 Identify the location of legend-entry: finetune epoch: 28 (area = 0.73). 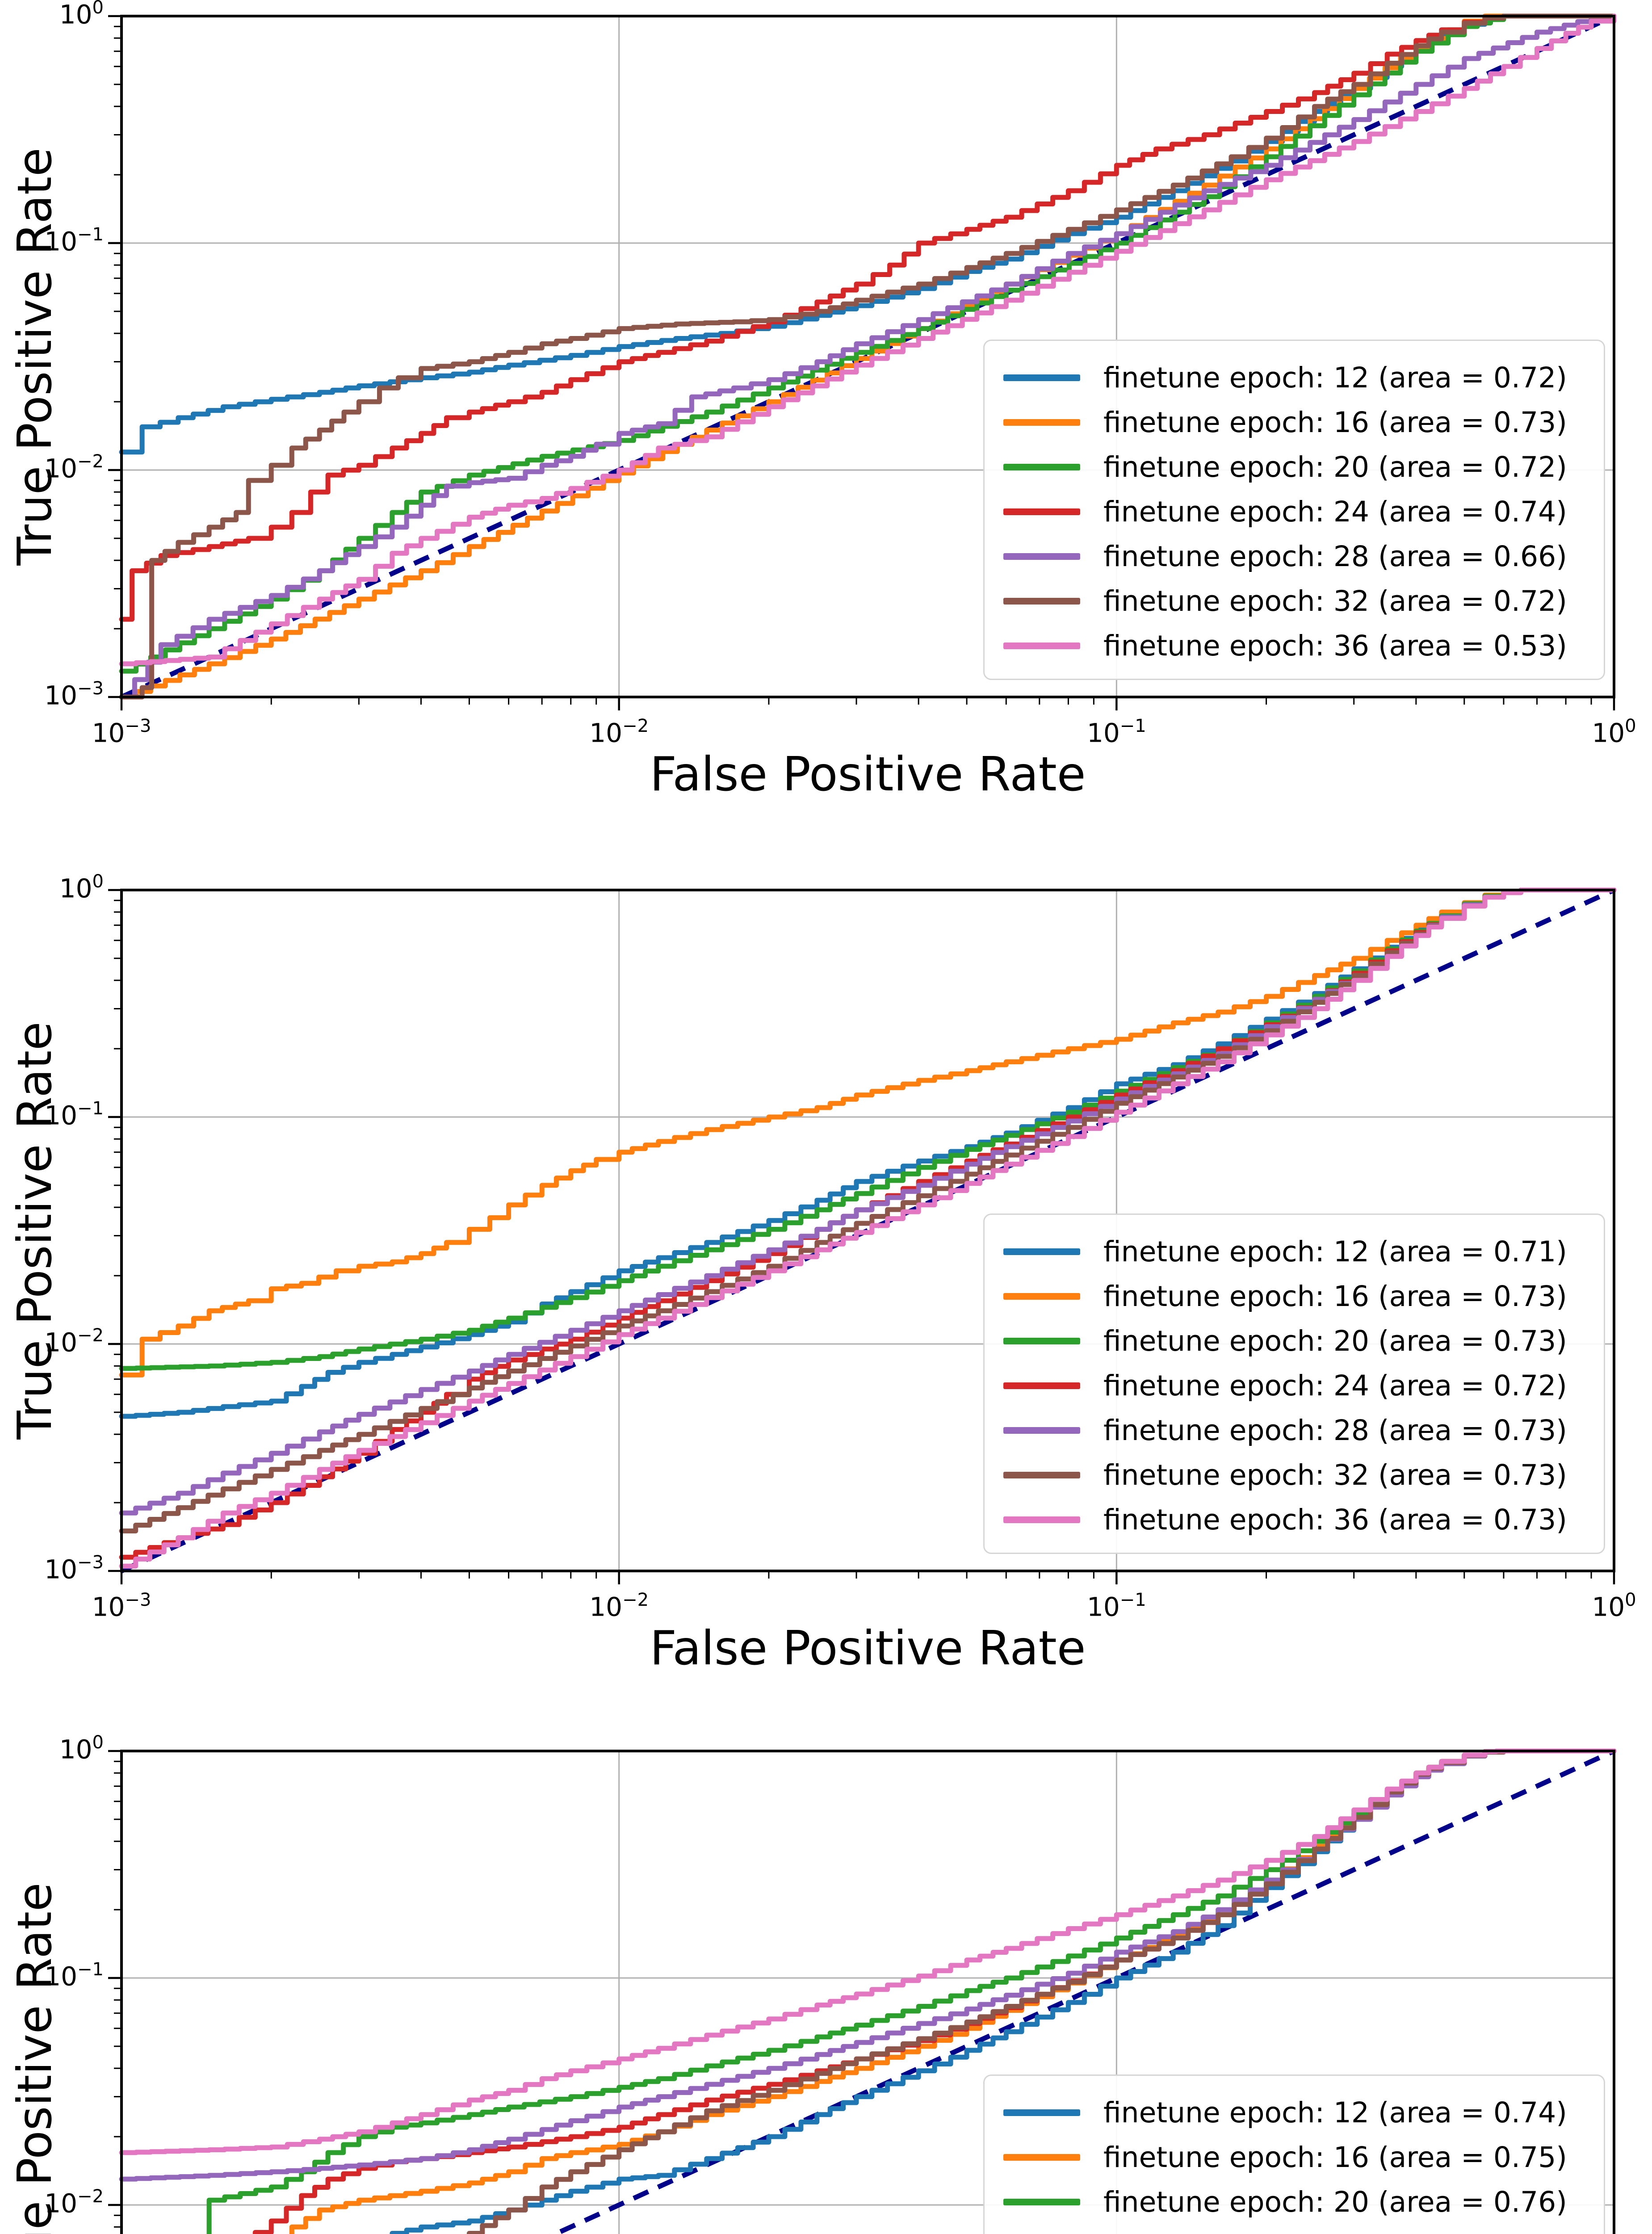
(1301, 1430).